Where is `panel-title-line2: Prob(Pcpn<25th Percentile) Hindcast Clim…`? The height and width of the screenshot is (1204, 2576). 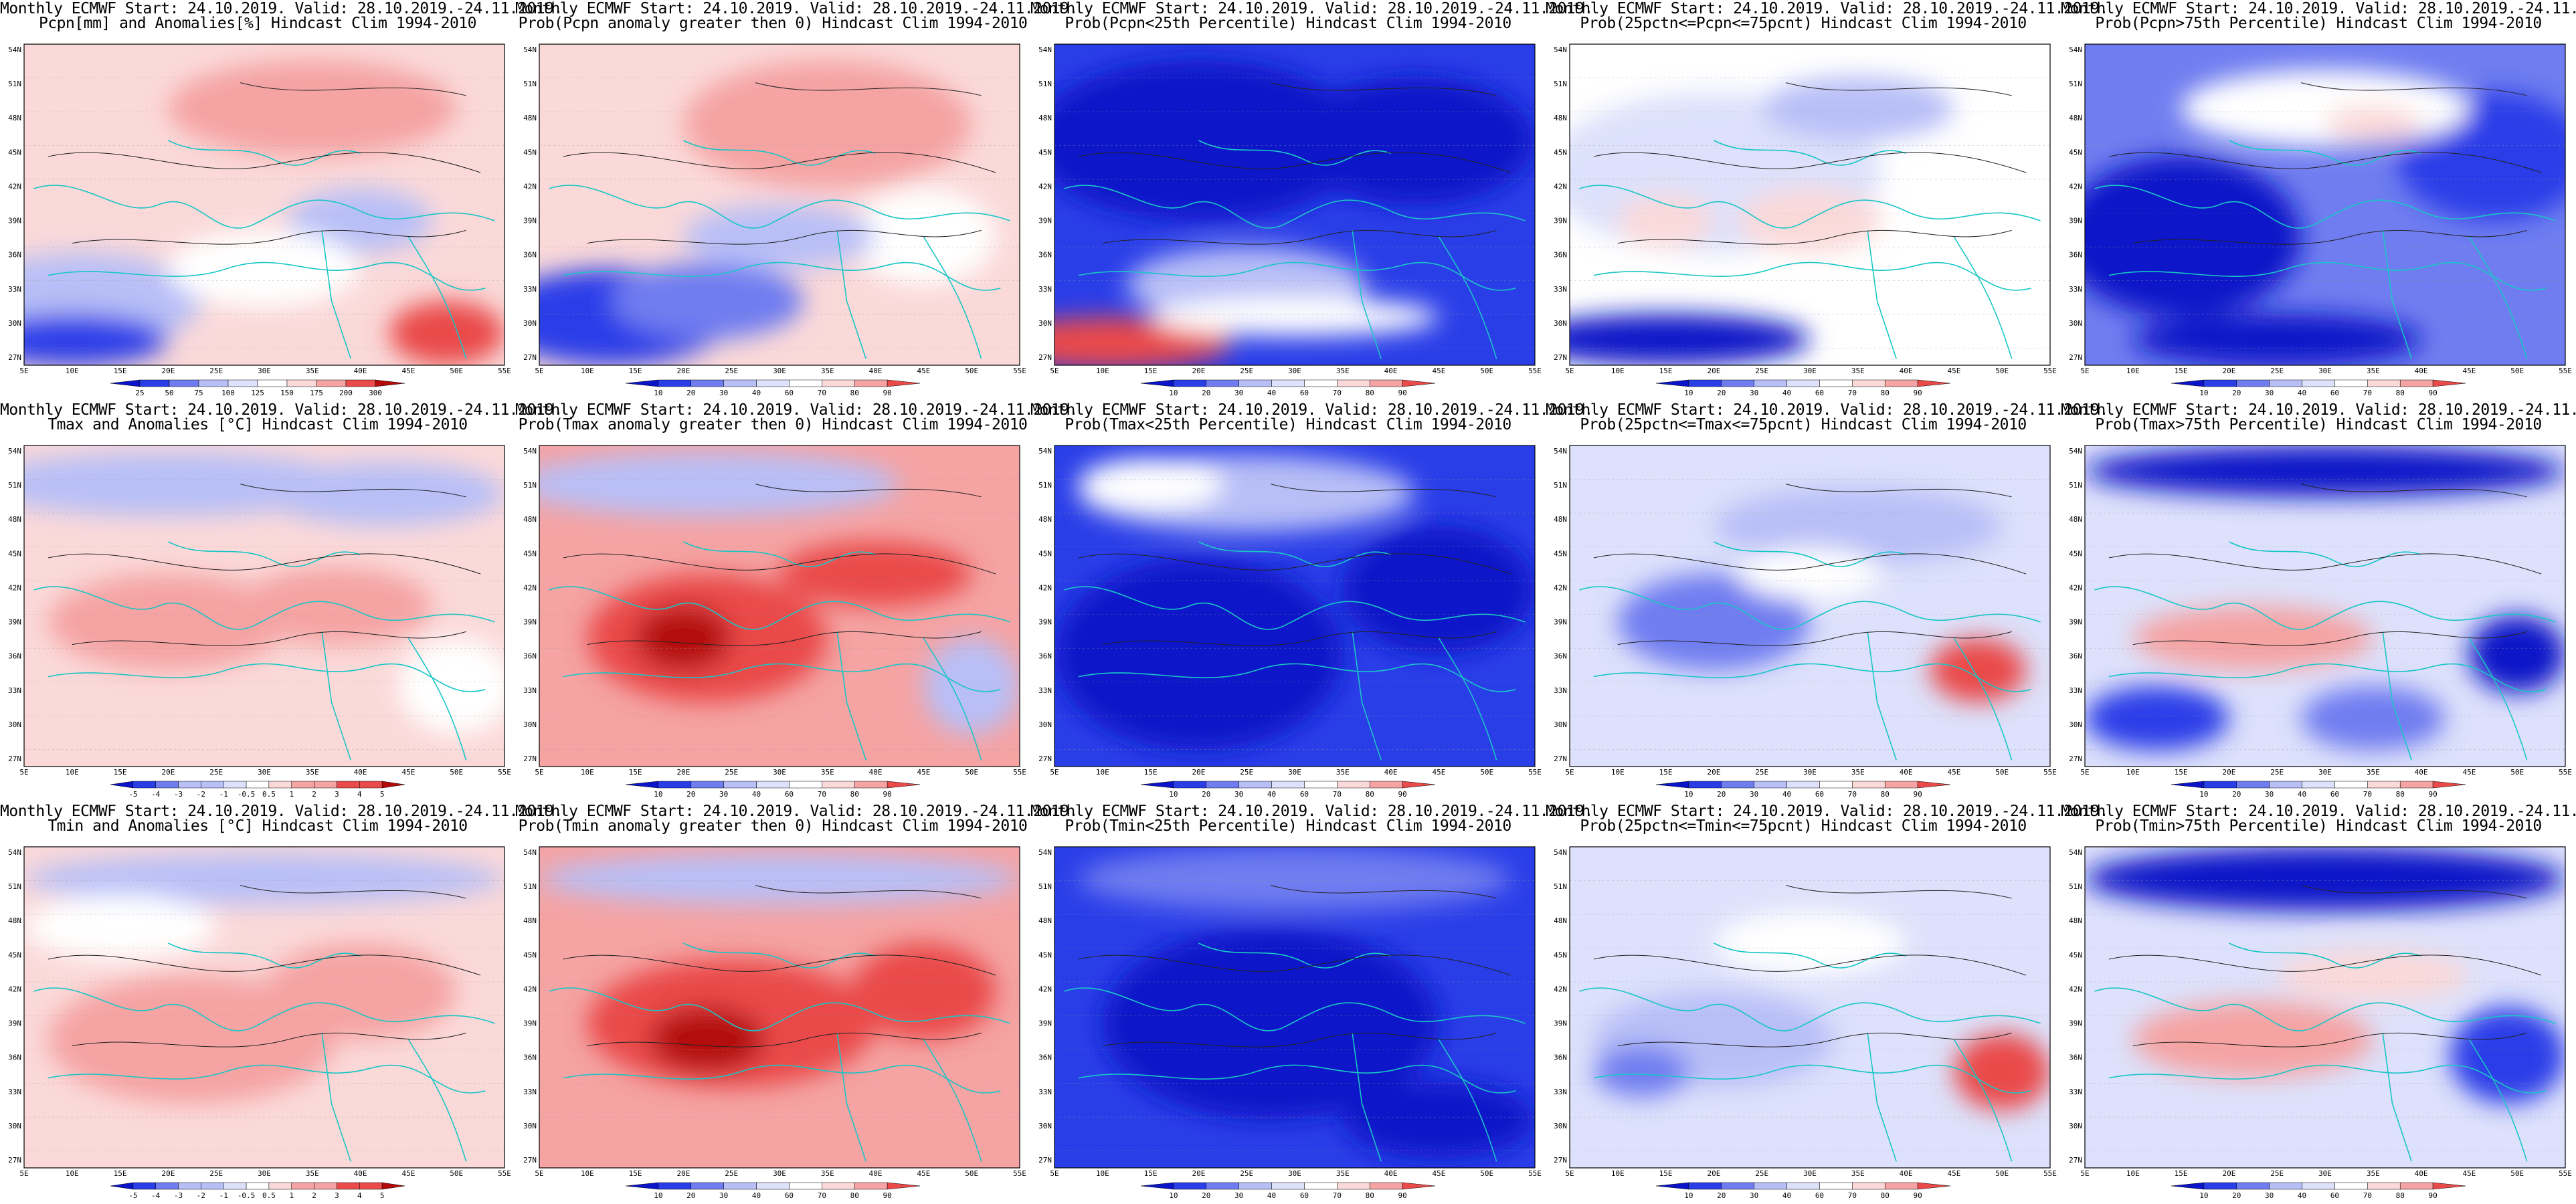 panel-title-line2: Prob(Pcpn<25th Percentile) Hindcast Clim… is located at coordinates (1288, 23).